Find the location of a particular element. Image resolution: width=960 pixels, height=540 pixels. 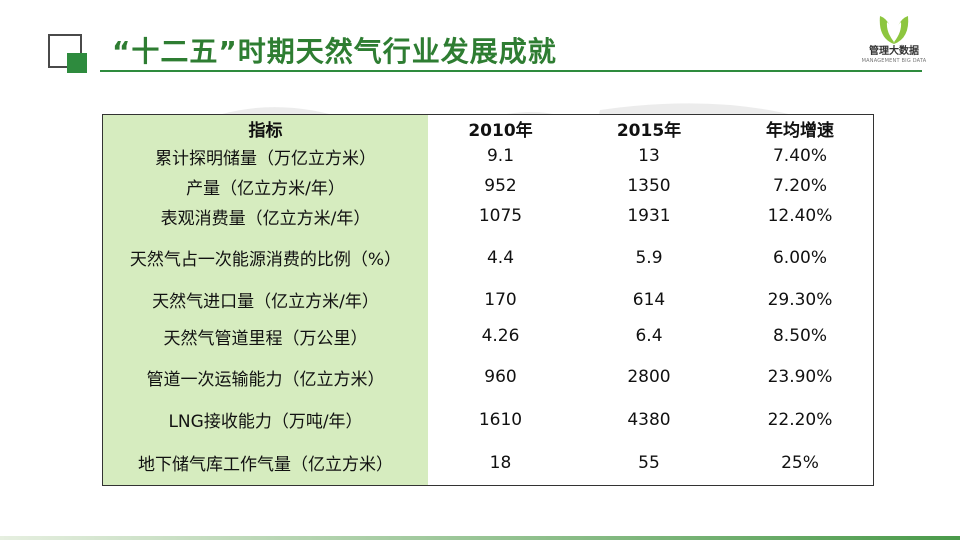

table-row: 天然气管道里程（万公里） 4.26 6.4 8.50% is located at coordinates (489, 336).